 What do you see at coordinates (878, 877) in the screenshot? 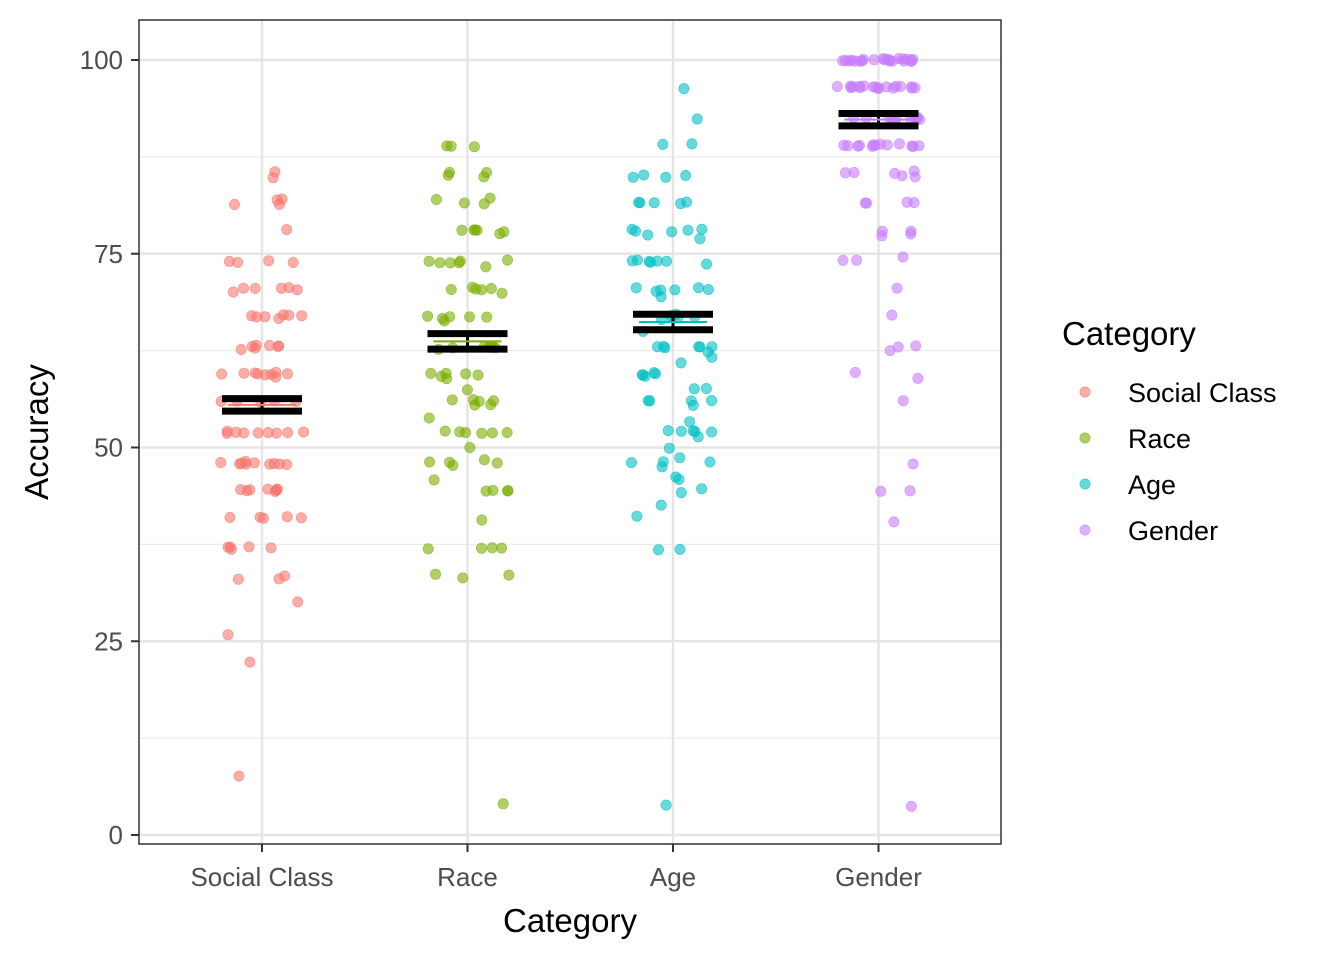
I see `x-tick-label: Gender` at bounding box center [878, 877].